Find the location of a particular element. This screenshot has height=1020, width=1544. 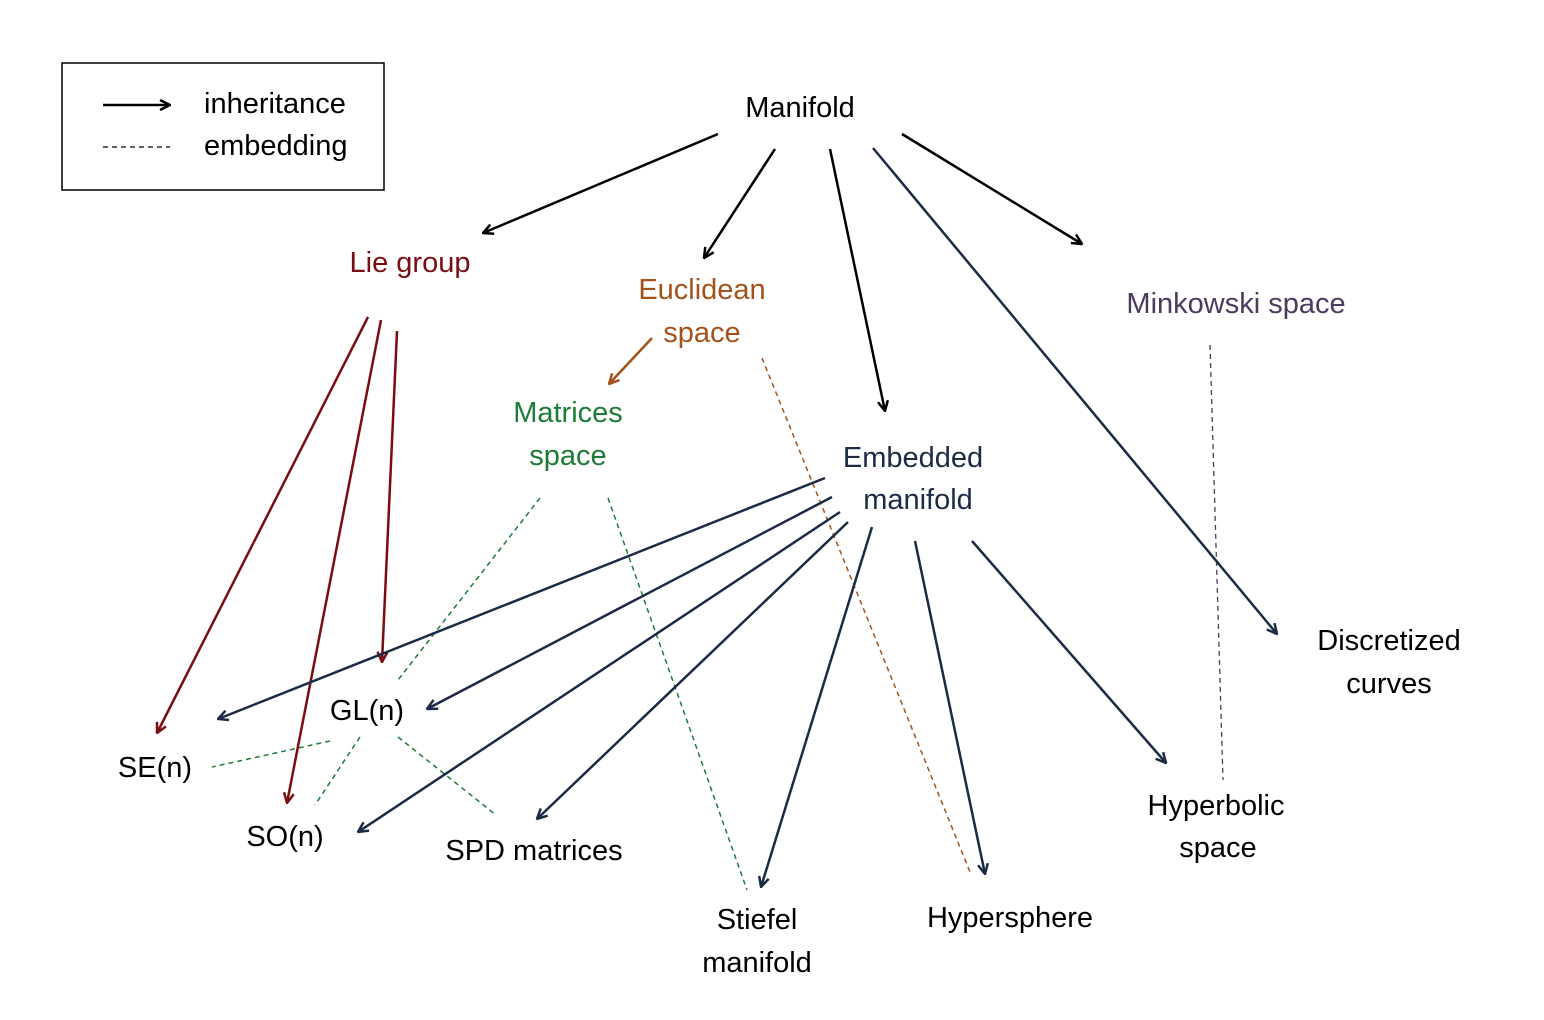

embedding-euclidean-hypersphere is located at coordinates (866, 615).